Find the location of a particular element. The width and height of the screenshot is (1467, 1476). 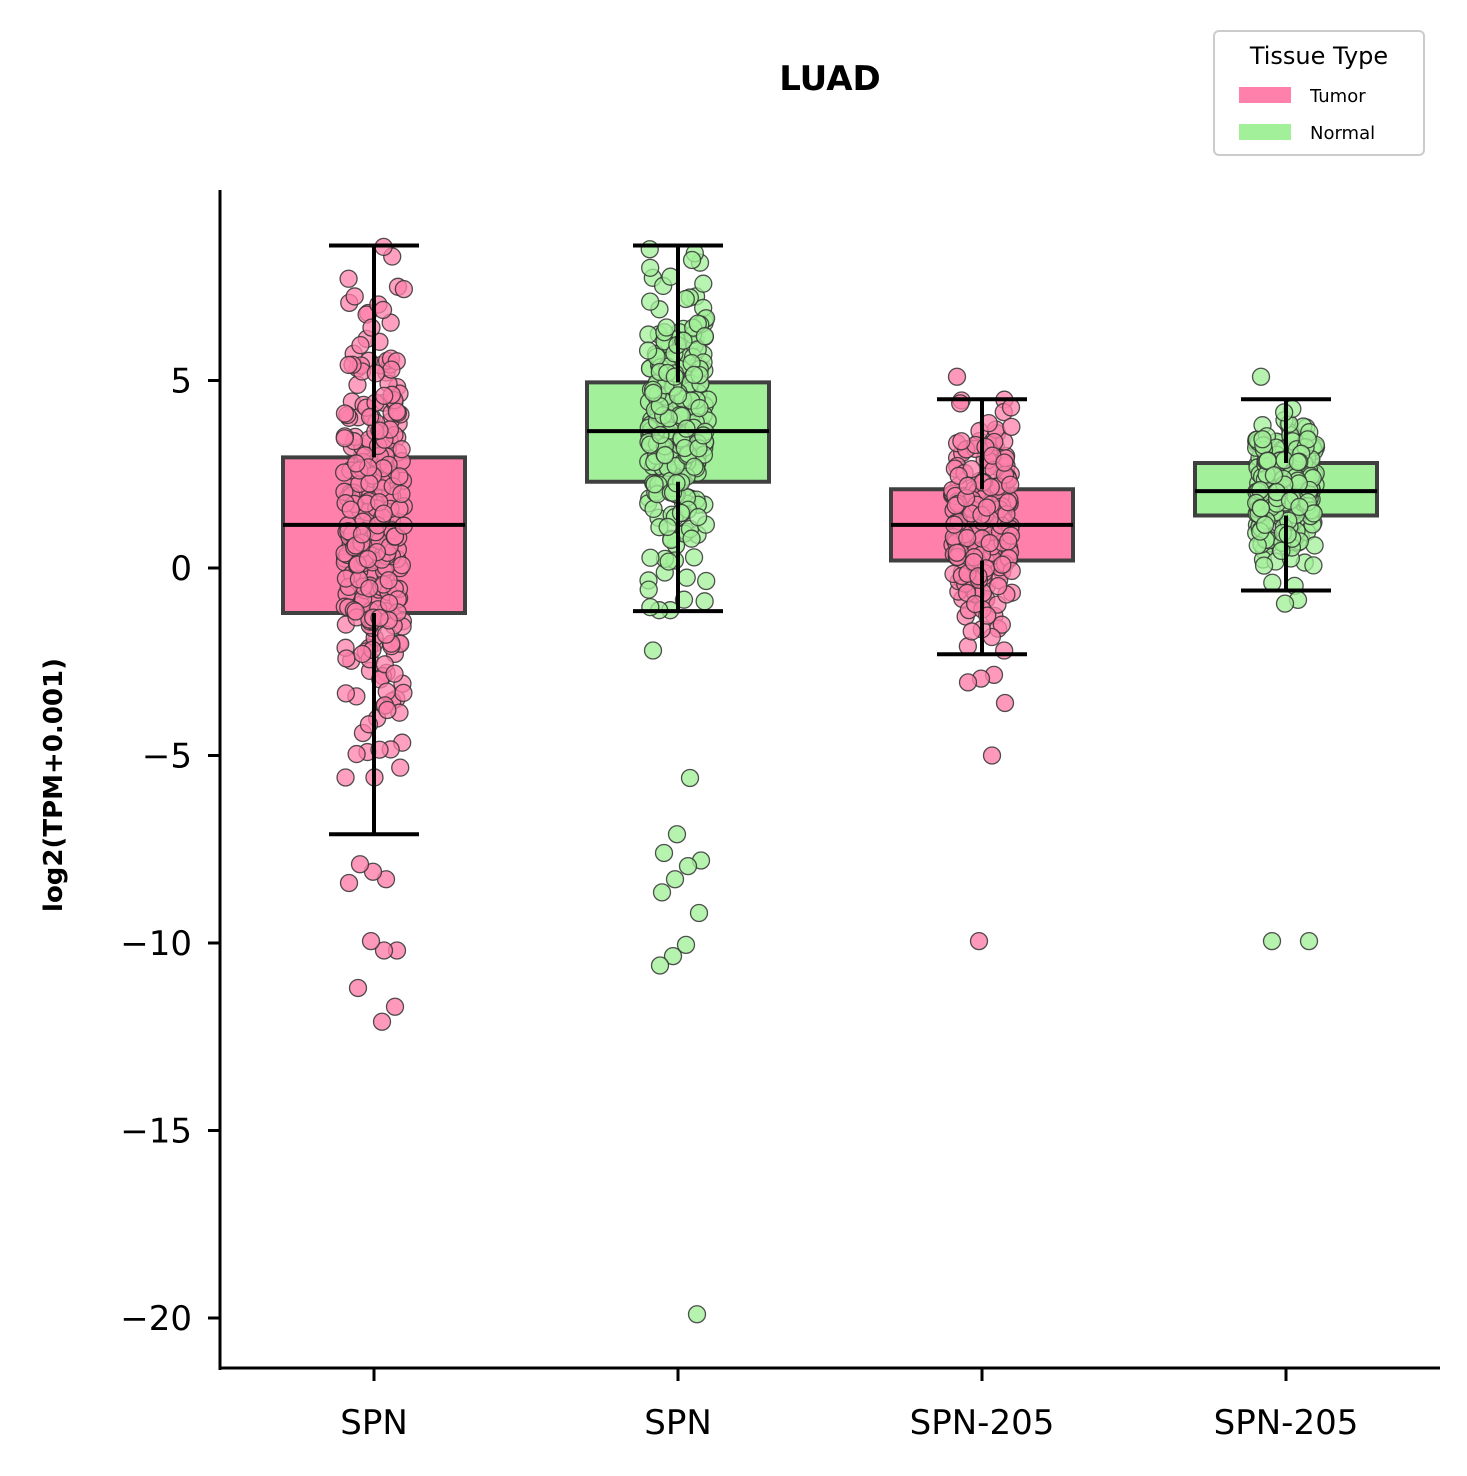

y-tick-label: 5 is located at coordinates (181, 382).